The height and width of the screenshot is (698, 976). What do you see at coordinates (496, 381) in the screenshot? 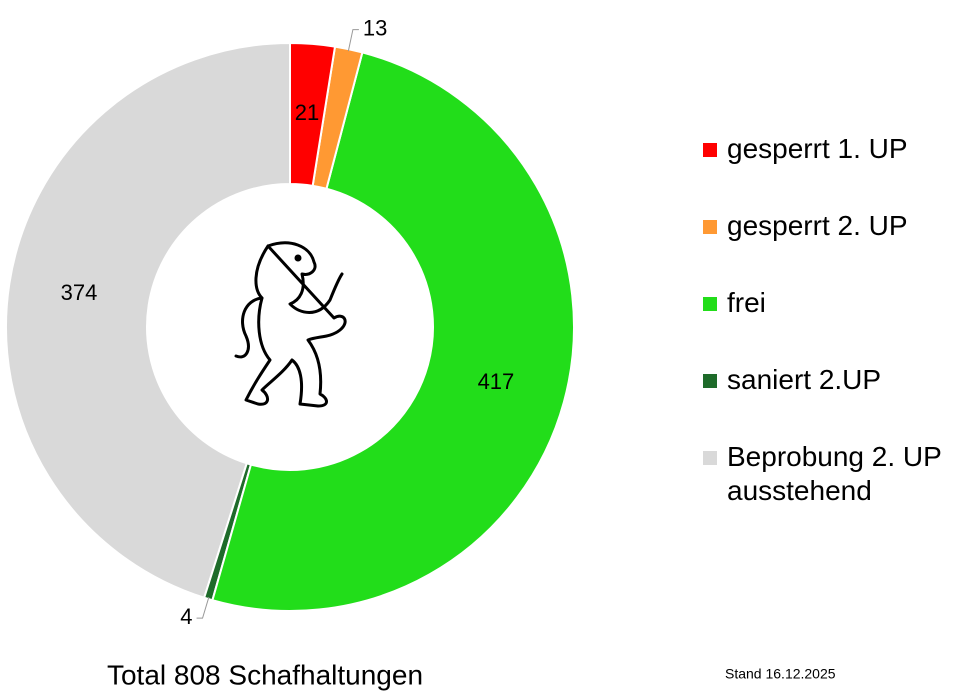
I see `data-label: 417` at bounding box center [496, 381].